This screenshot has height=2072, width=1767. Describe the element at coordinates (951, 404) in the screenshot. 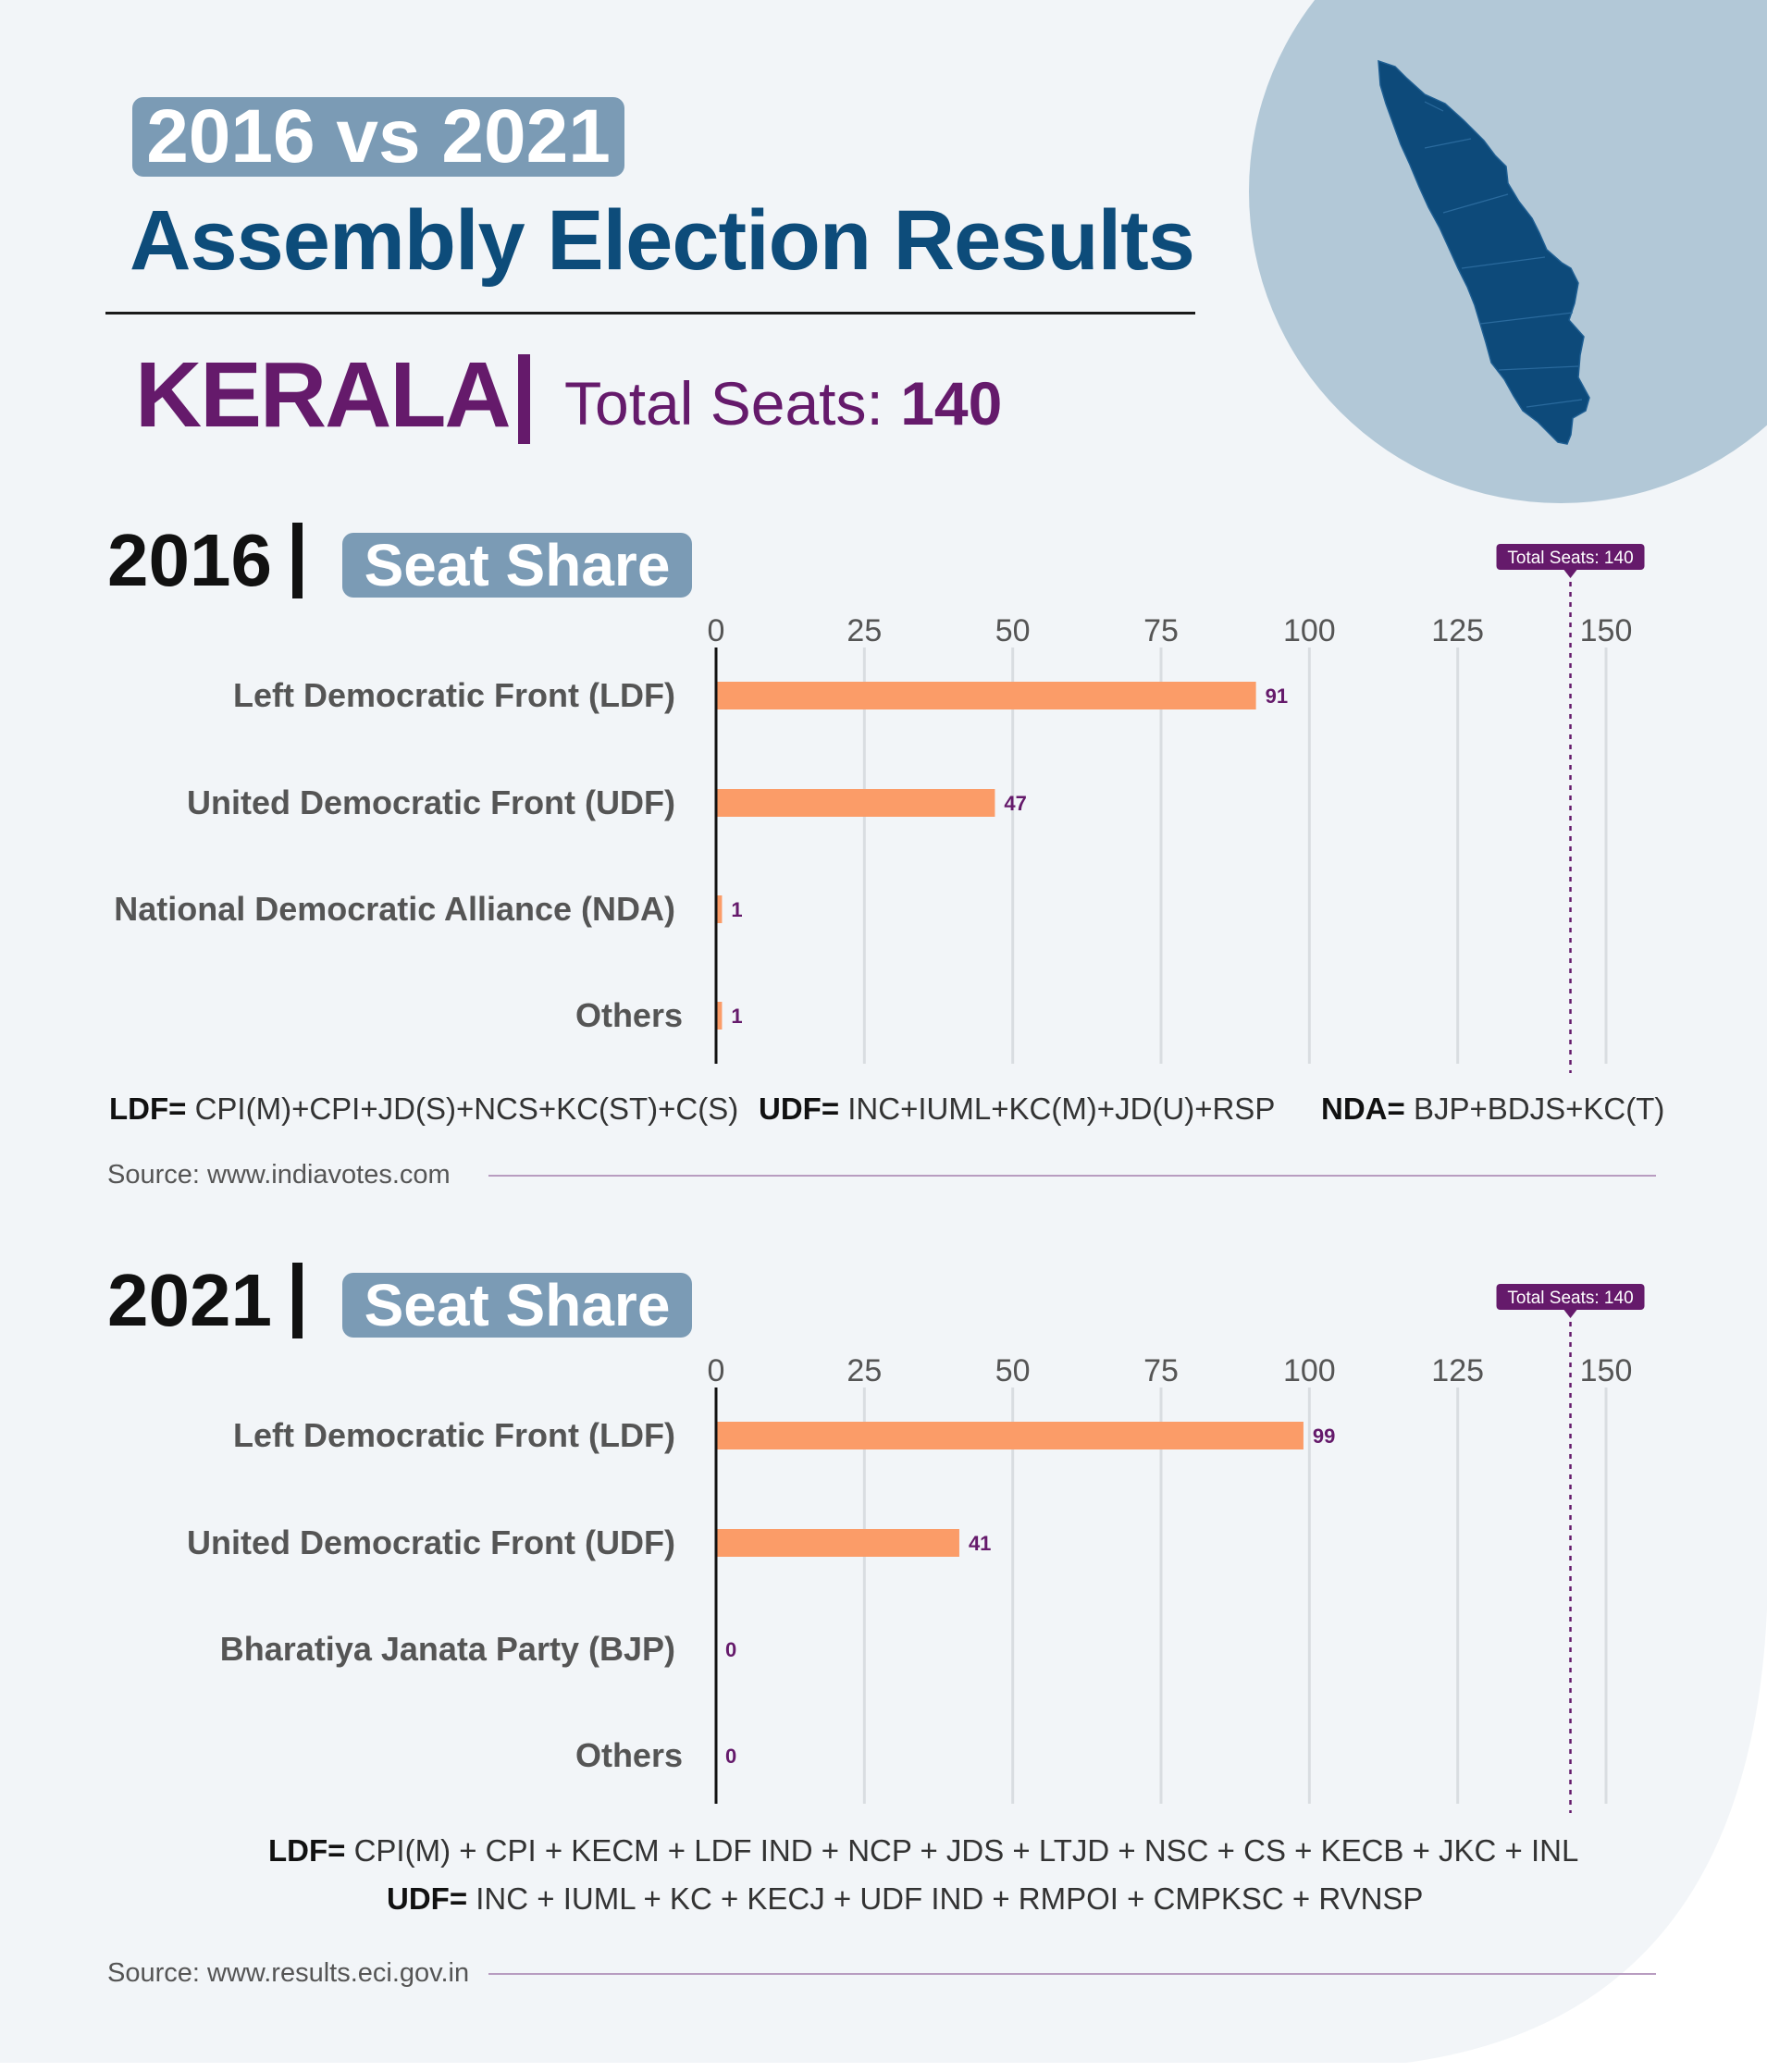

I see `total-seats-value: 140` at that location.